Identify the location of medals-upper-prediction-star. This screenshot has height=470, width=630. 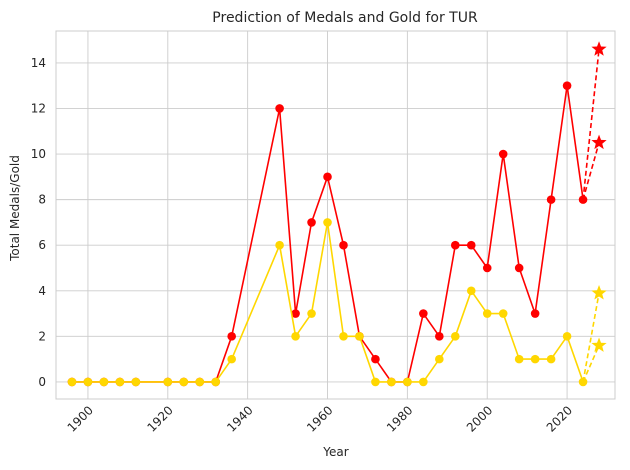
(599, 48).